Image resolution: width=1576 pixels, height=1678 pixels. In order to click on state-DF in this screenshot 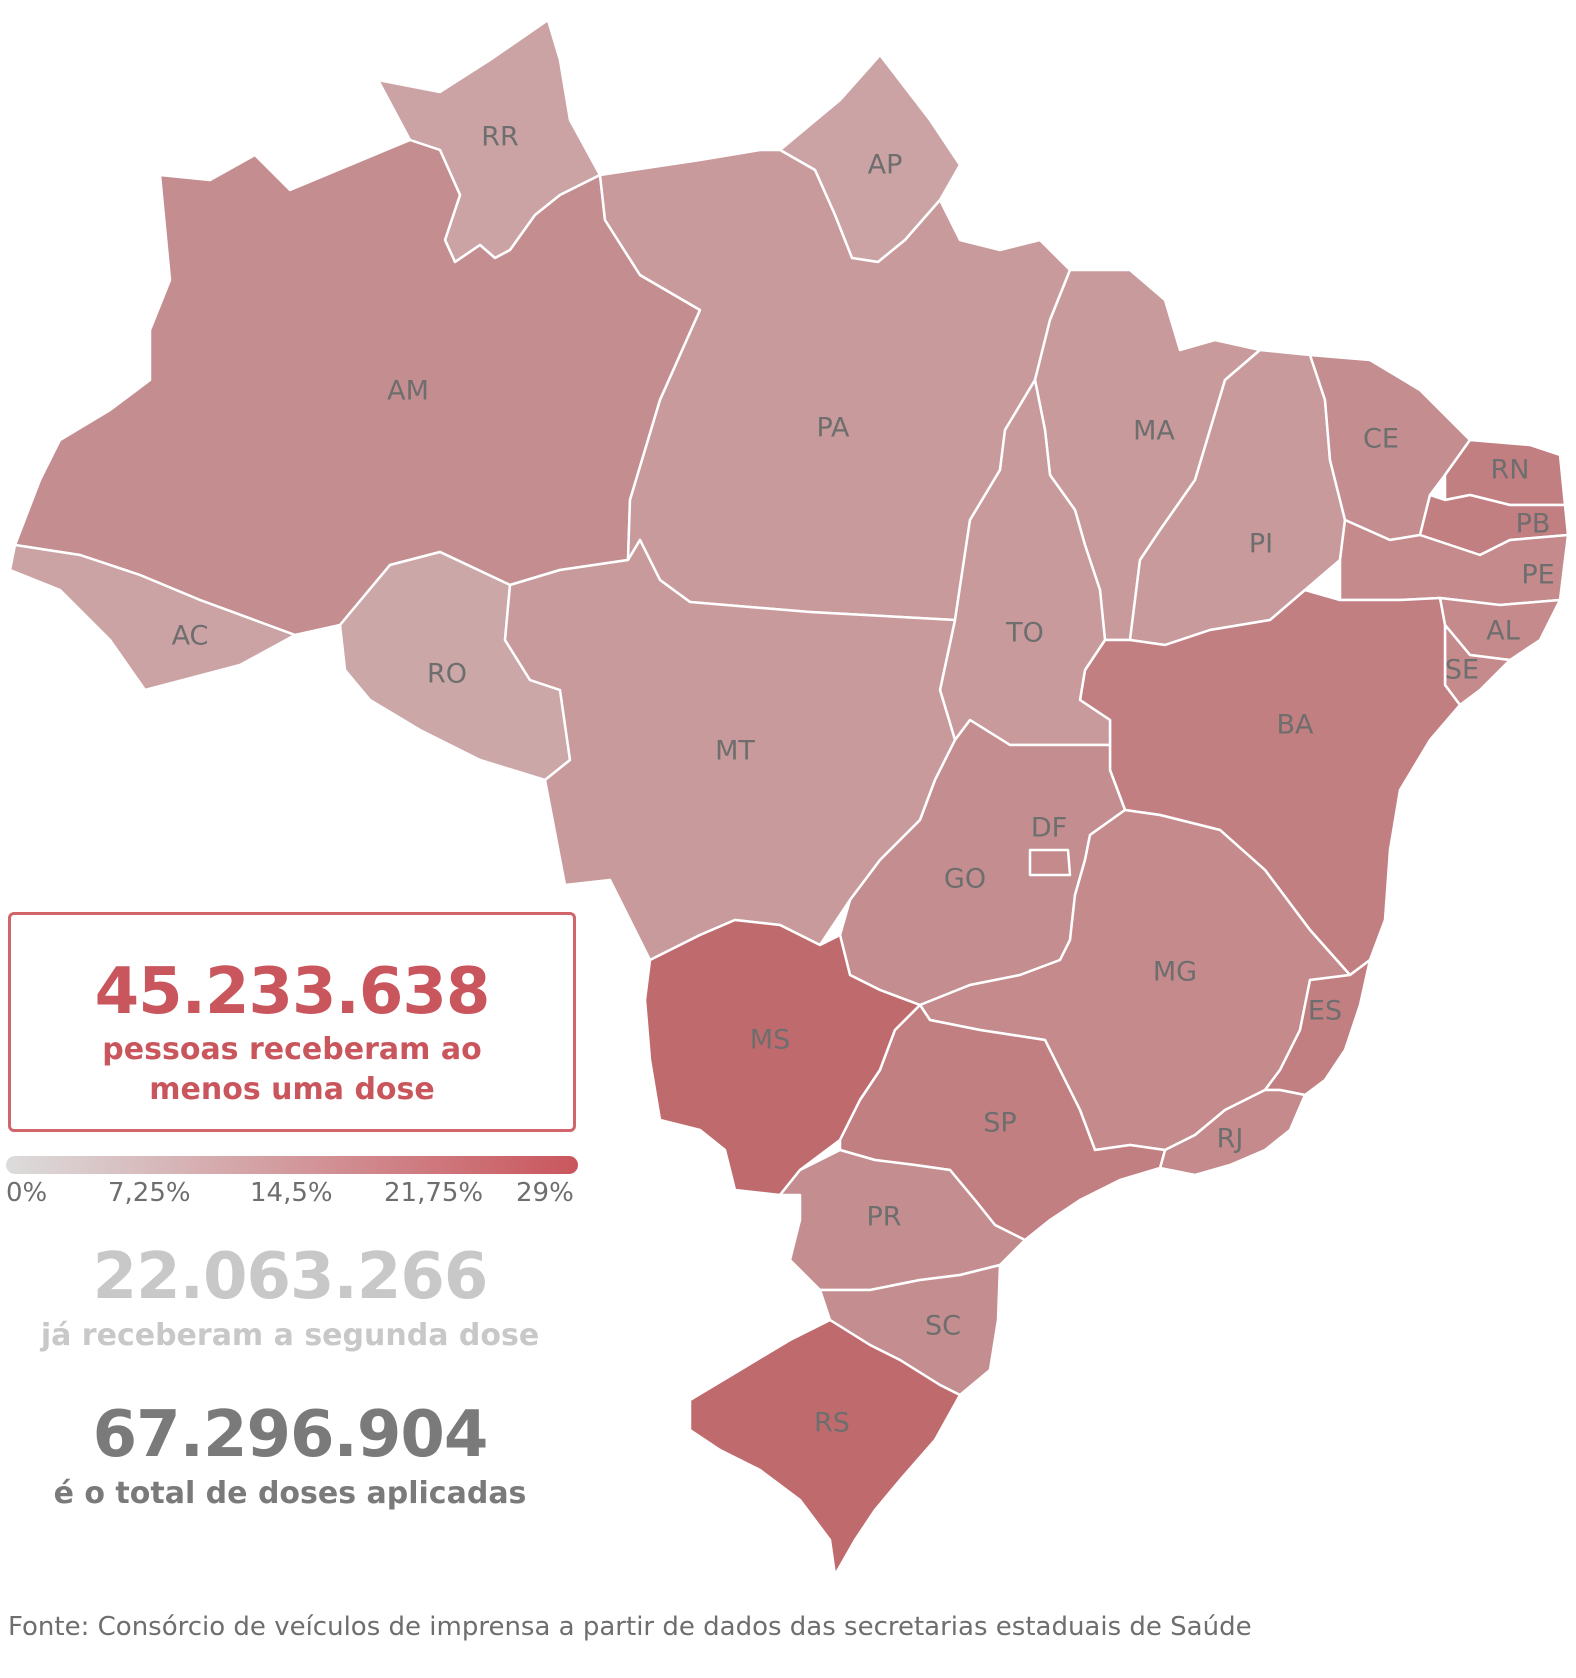, I will do `click(1050, 862)`.